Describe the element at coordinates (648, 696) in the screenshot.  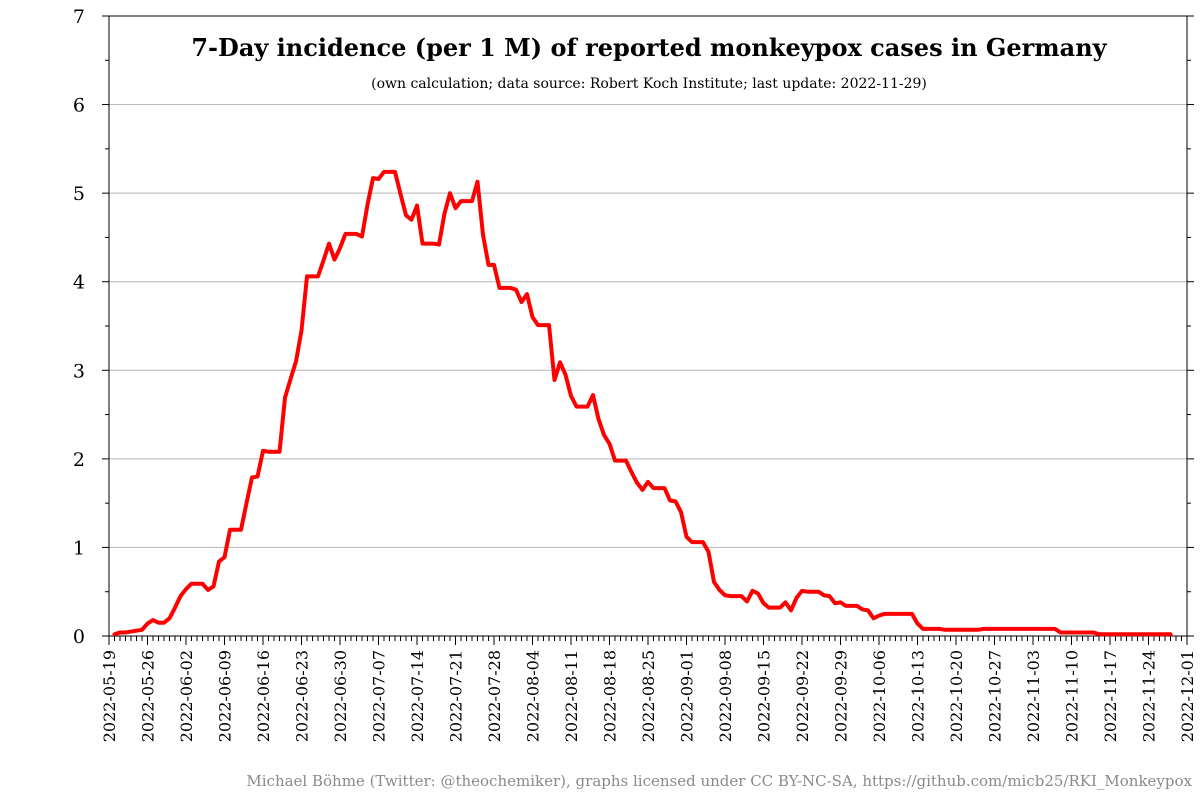
I see `x-tick-label: 2022-08-25` at that location.